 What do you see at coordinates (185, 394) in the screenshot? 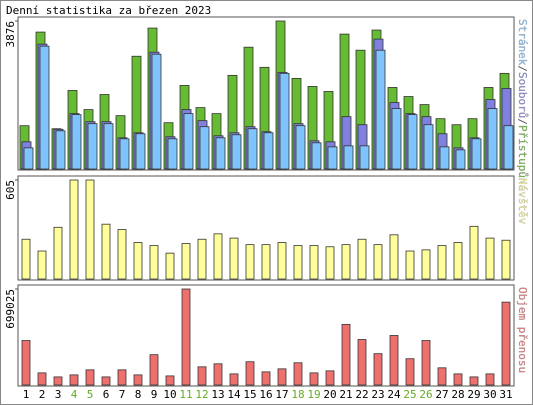
I see `x-tick-label: 11` at bounding box center [185, 394].